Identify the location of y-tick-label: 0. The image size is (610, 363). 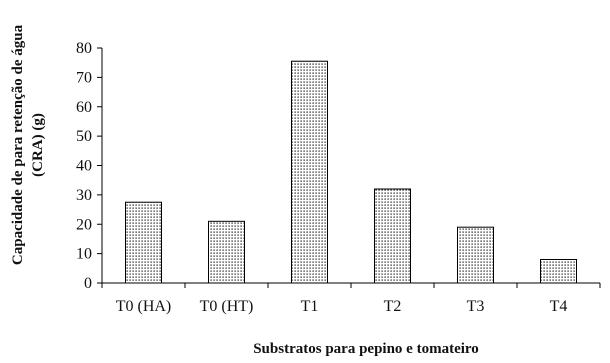
(88, 283).